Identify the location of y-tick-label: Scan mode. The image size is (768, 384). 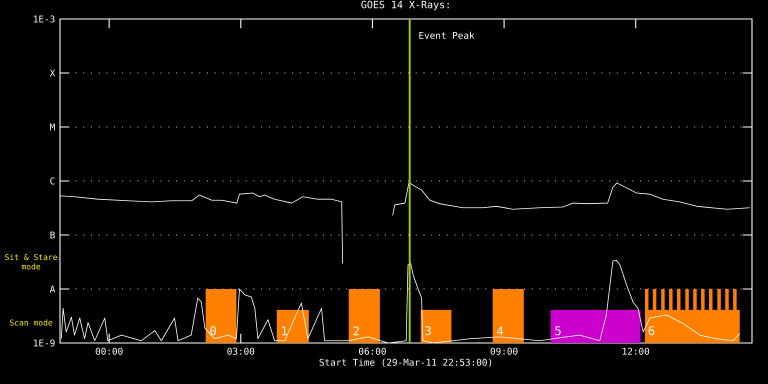
(31, 322).